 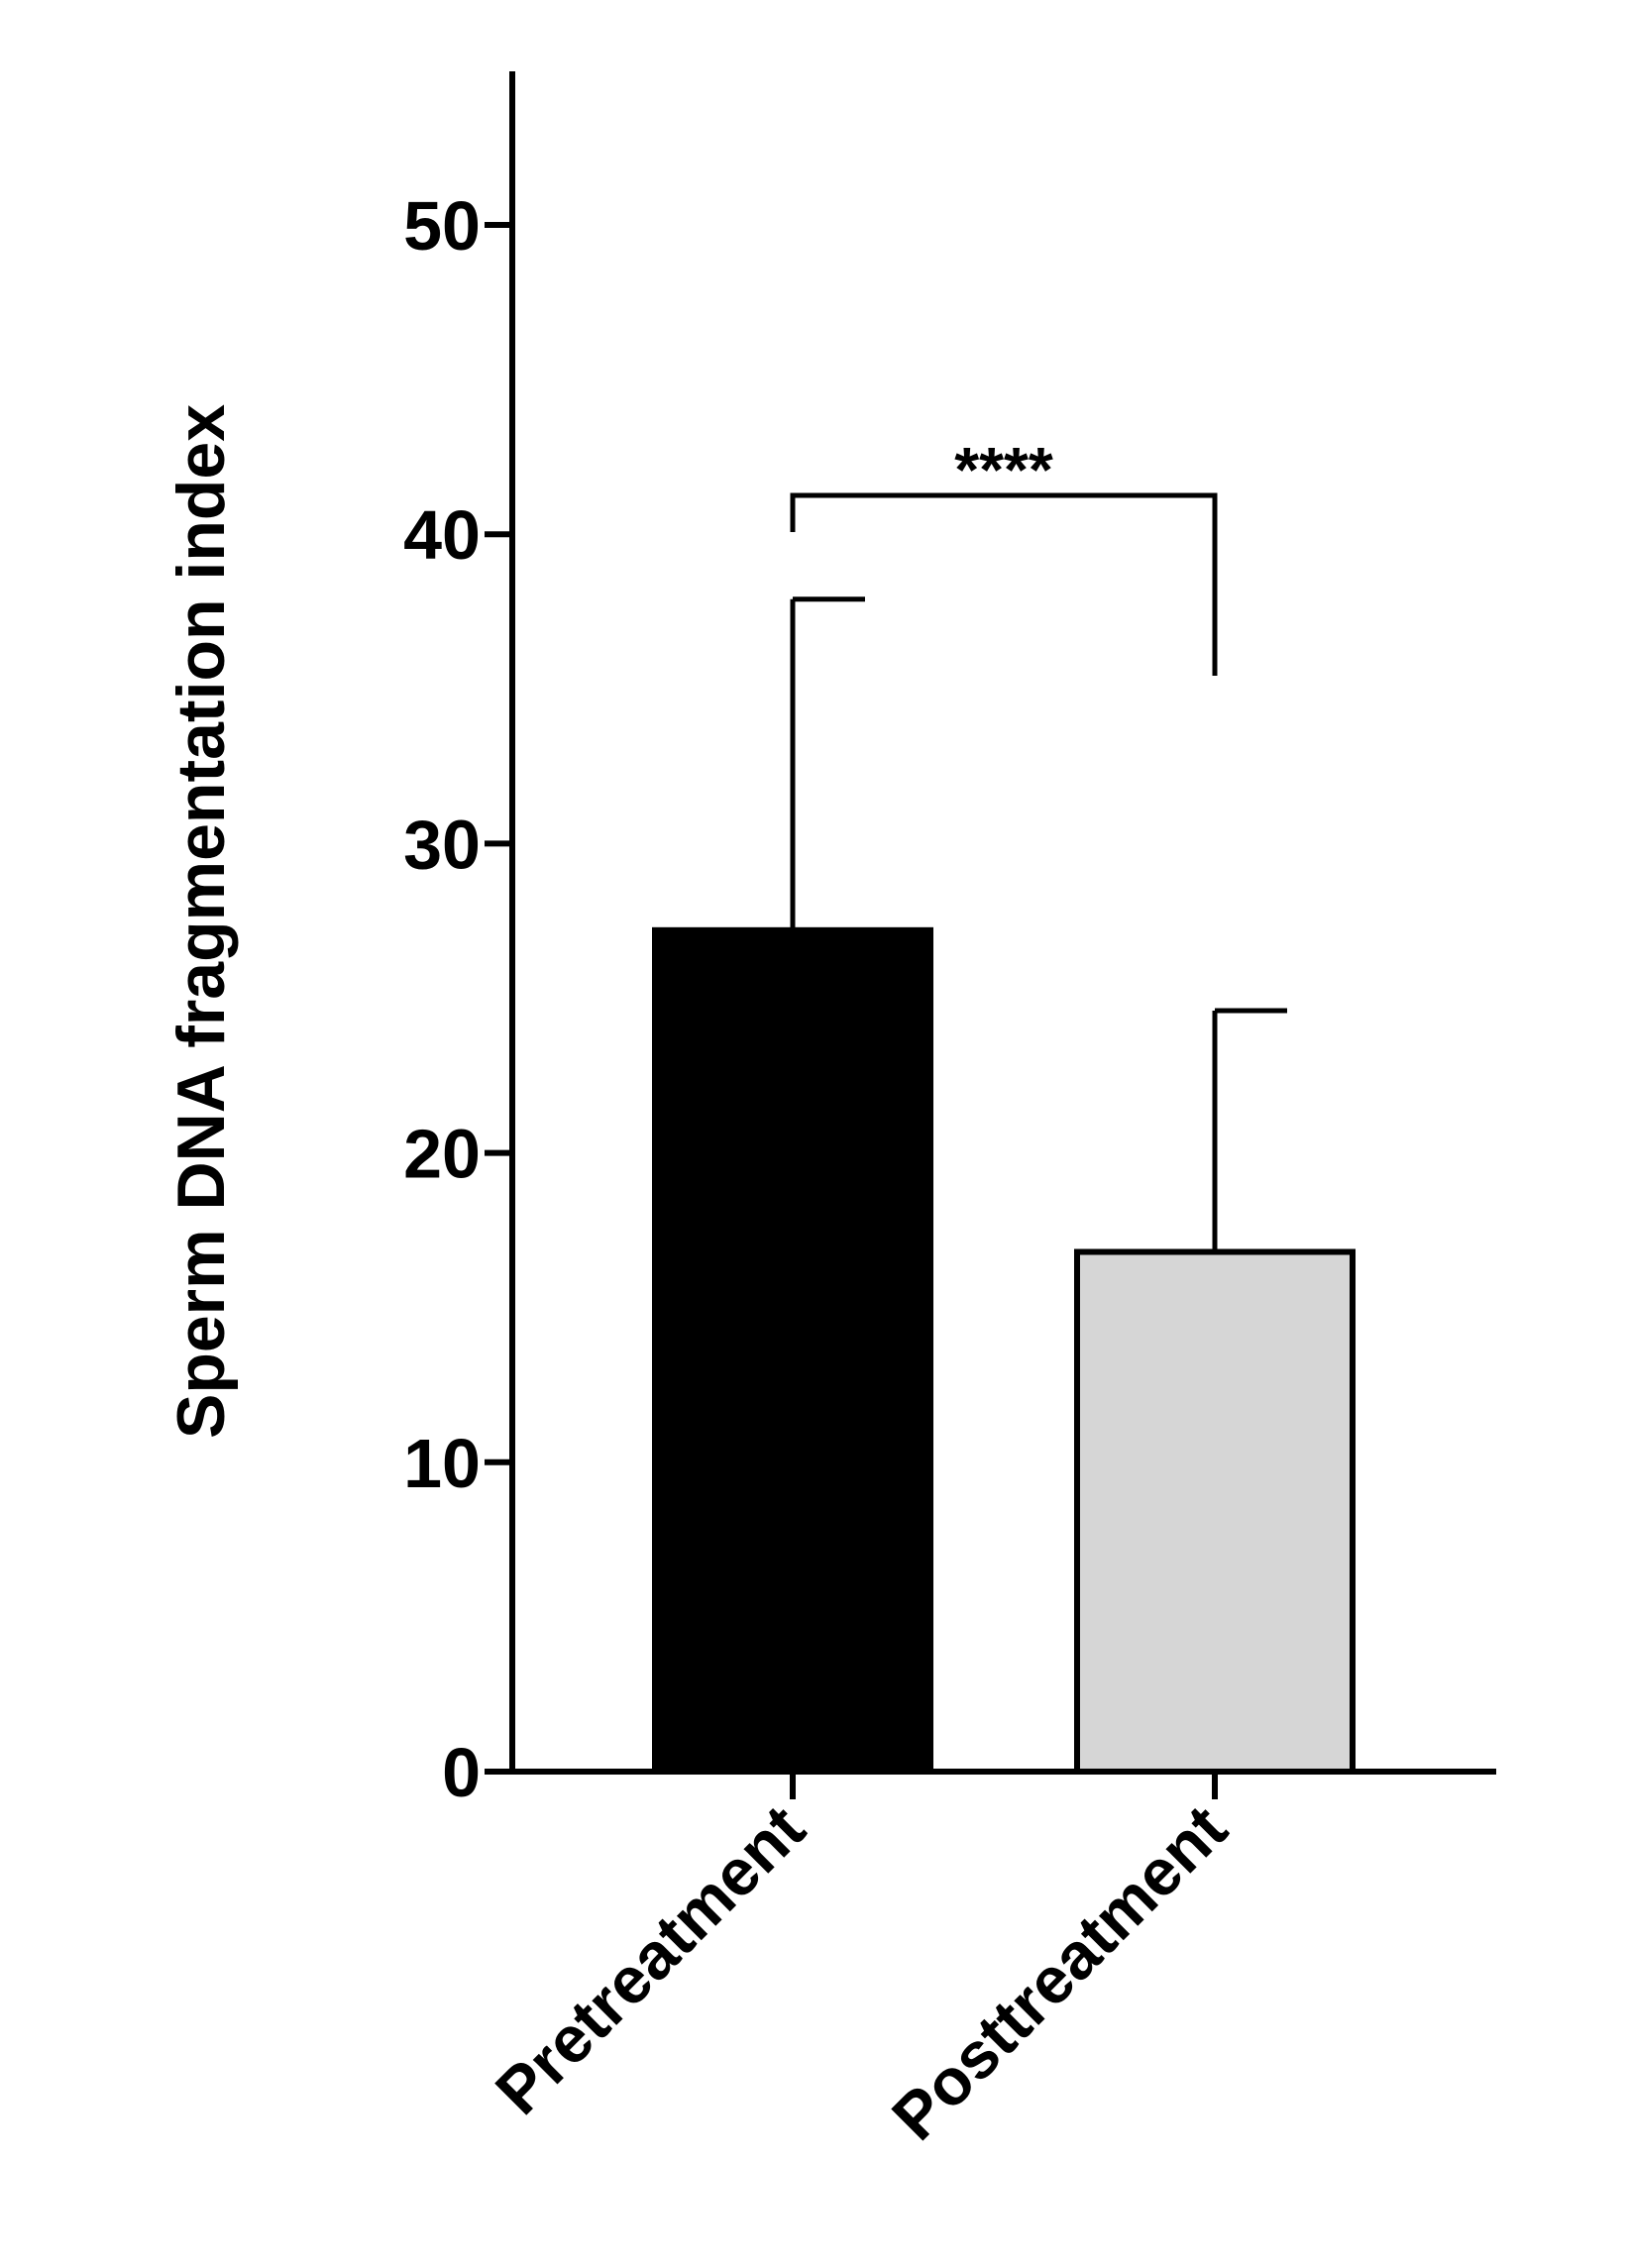 I want to click on x-tick-label: Posttreatment, so click(x=1060, y=1973).